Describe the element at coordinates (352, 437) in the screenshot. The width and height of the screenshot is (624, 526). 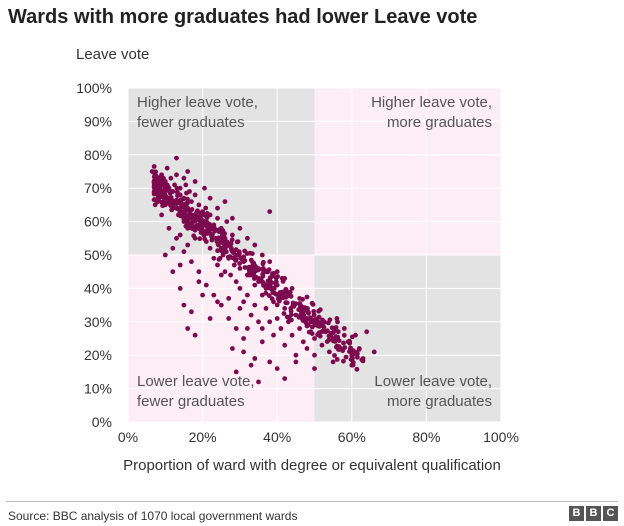
I see `x-tick-label: 60%` at that location.